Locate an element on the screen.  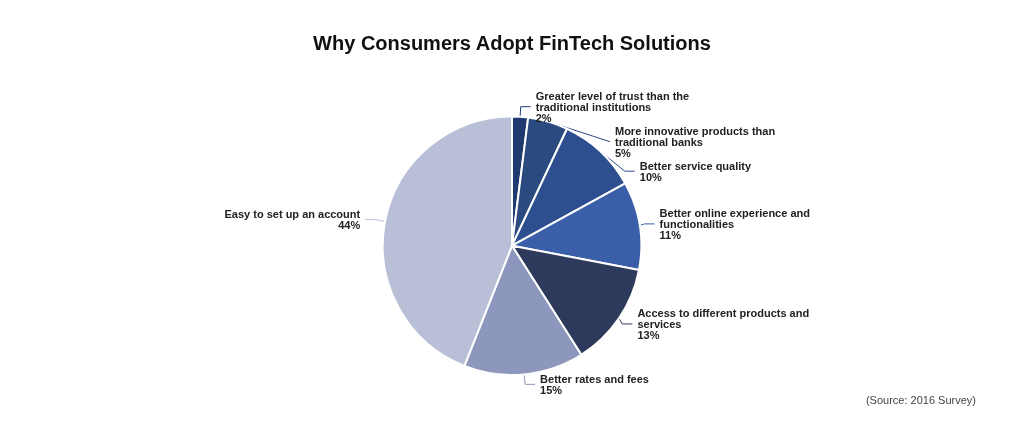
data-label: 44% is located at coordinates (349, 225).